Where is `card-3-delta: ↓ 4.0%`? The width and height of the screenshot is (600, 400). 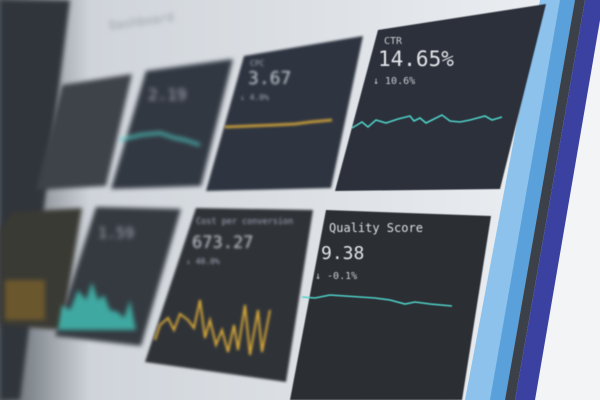
card-3-delta: ↓ 4.0% is located at coordinates (254, 97).